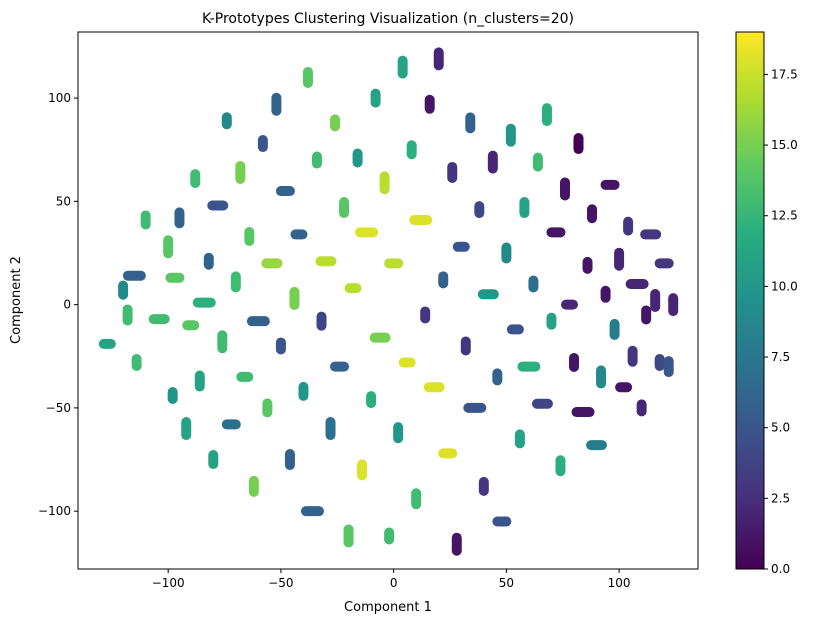 The height and width of the screenshot is (624, 813). What do you see at coordinates (750, 300) in the screenshot?
I see `colorbar` at bounding box center [750, 300].